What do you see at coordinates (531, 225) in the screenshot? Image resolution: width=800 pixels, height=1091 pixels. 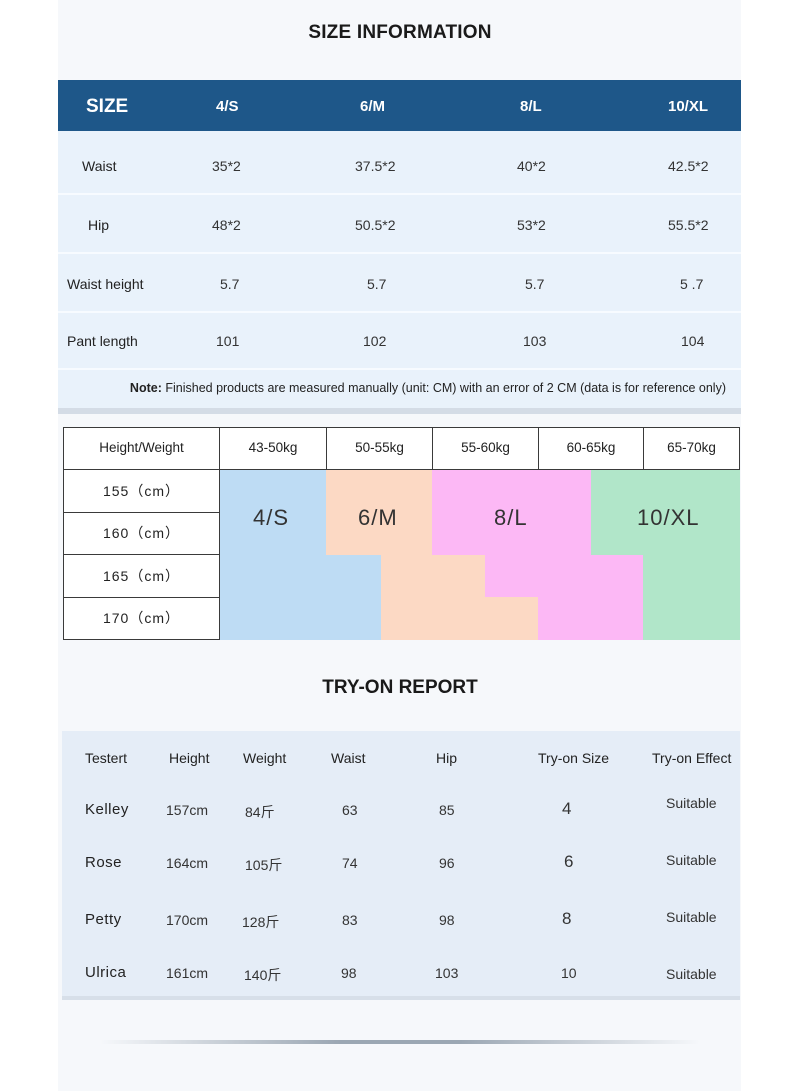 I see `table-cell: 53*2` at bounding box center [531, 225].